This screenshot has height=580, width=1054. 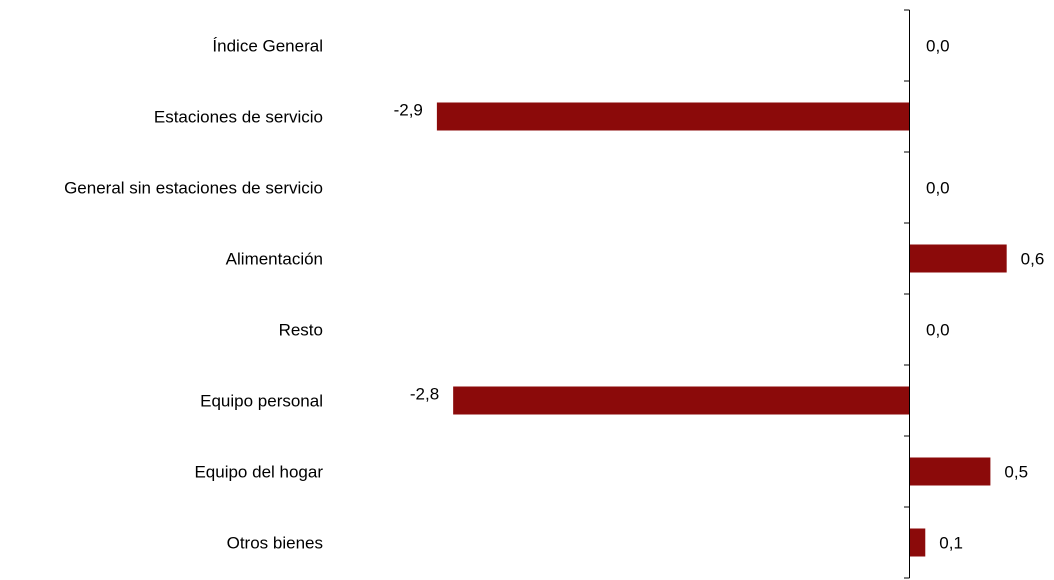 What do you see at coordinates (950, 471) in the screenshot?
I see `bar-equipo-del-hogar` at bounding box center [950, 471].